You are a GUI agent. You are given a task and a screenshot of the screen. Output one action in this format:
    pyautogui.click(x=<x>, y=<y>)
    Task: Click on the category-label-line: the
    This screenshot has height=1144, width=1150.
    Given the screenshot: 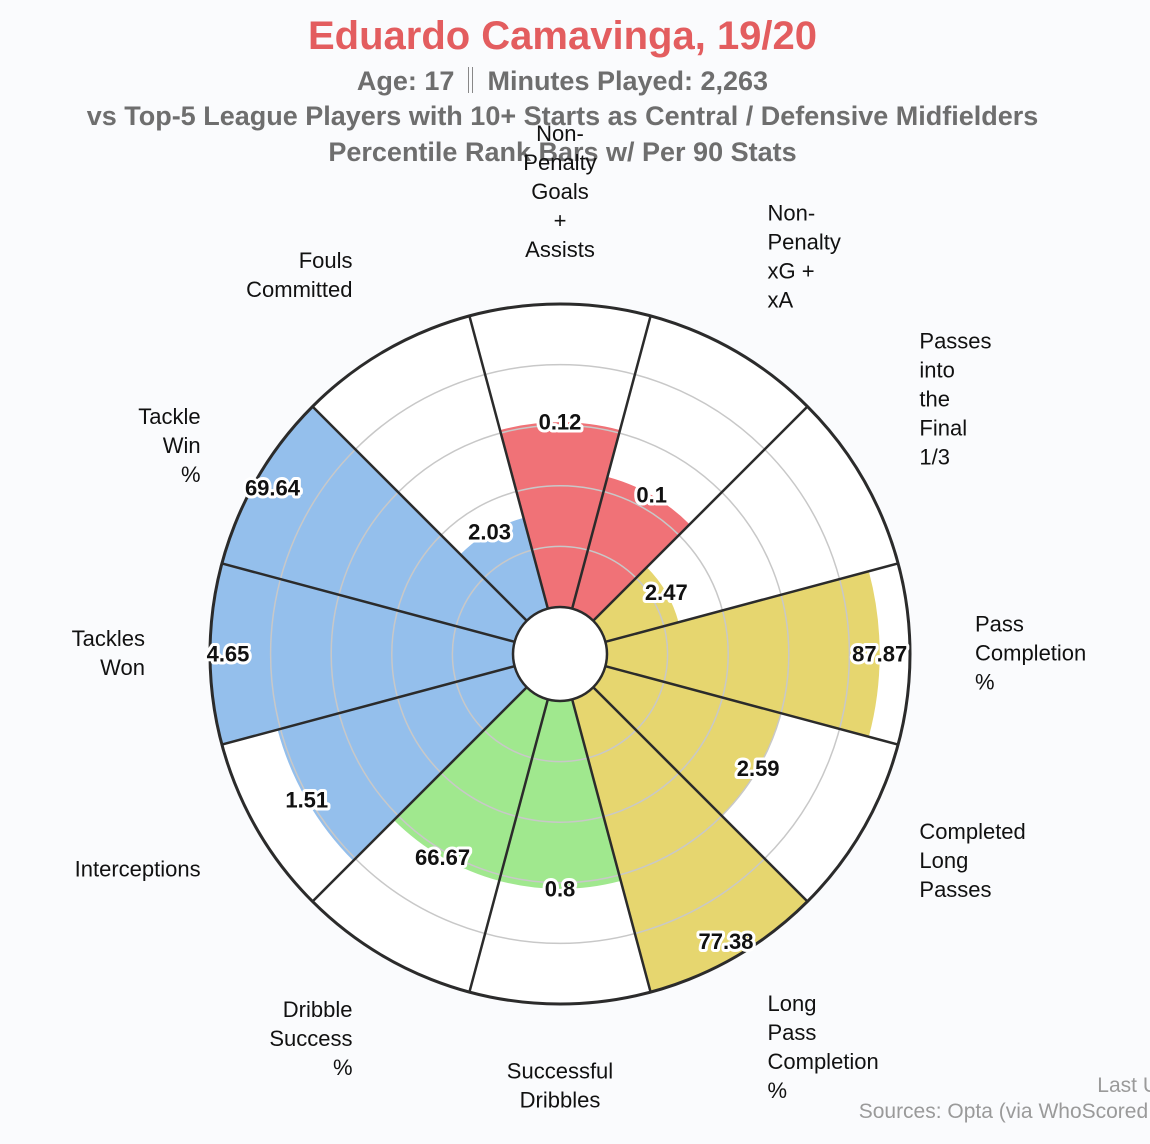 What is the action you would take?
    pyautogui.click(x=934, y=399)
    